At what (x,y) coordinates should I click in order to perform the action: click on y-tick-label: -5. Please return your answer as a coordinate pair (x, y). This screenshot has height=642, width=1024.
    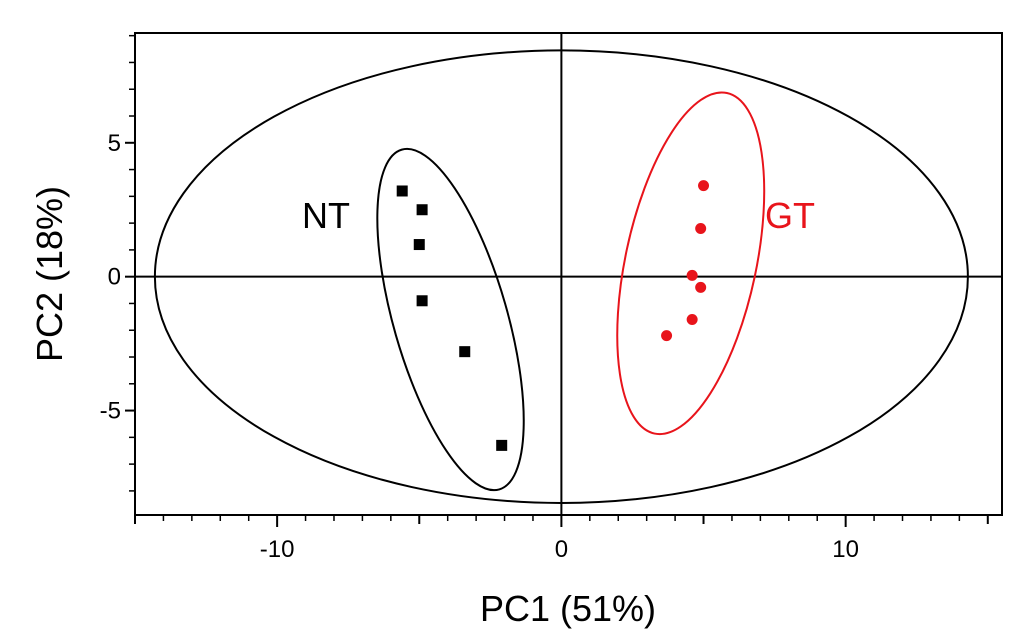
    Looking at the image, I should click on (110, 411).